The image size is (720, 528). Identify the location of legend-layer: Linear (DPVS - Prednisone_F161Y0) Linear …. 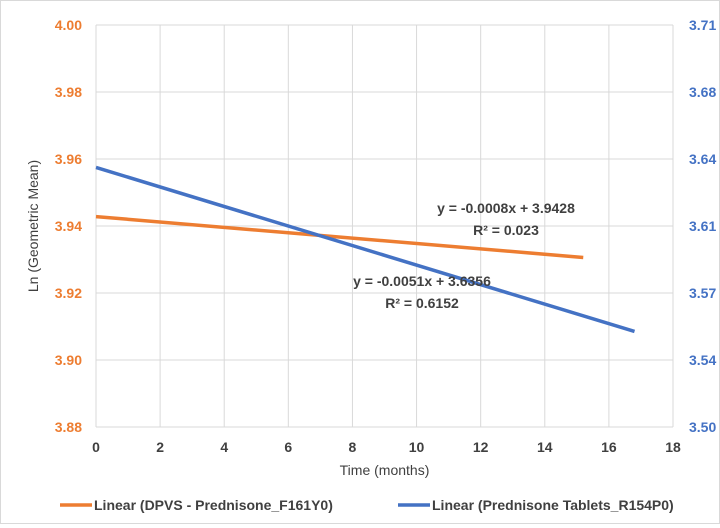
(367, 505).